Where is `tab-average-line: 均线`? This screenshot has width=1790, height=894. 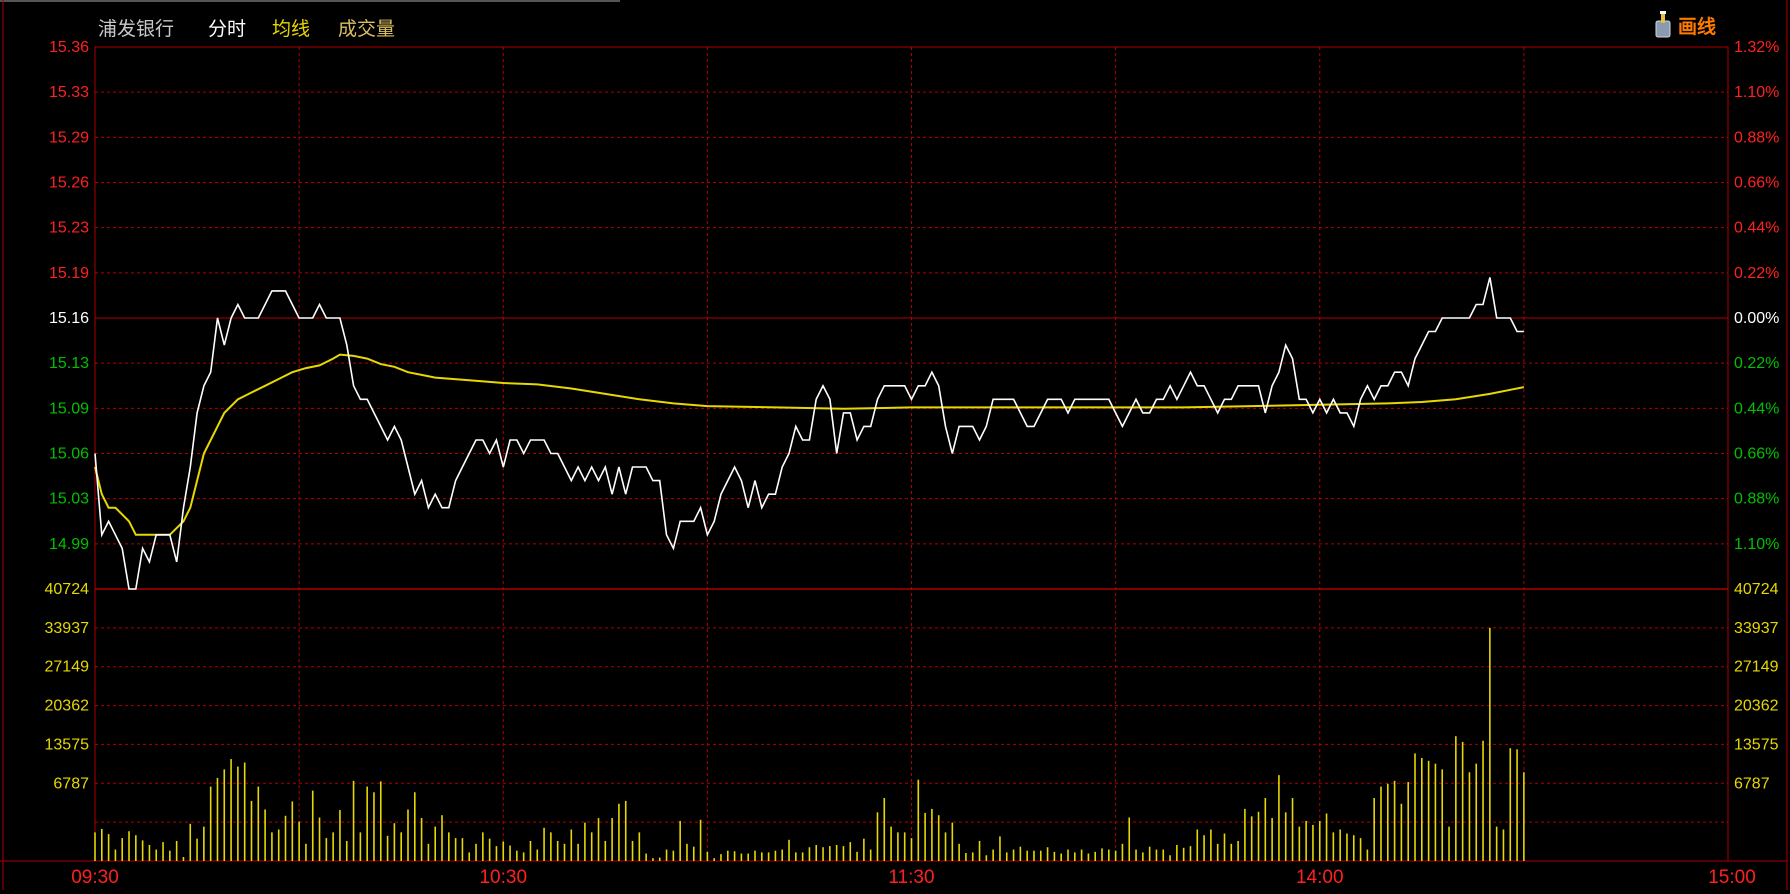 tab-average-line: 均线 is located at coordinates (291, 29).